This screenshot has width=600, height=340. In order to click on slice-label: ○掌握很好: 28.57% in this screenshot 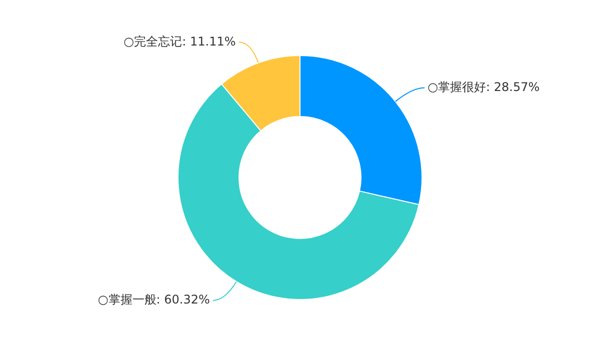, I will do `click(484, 87)`.